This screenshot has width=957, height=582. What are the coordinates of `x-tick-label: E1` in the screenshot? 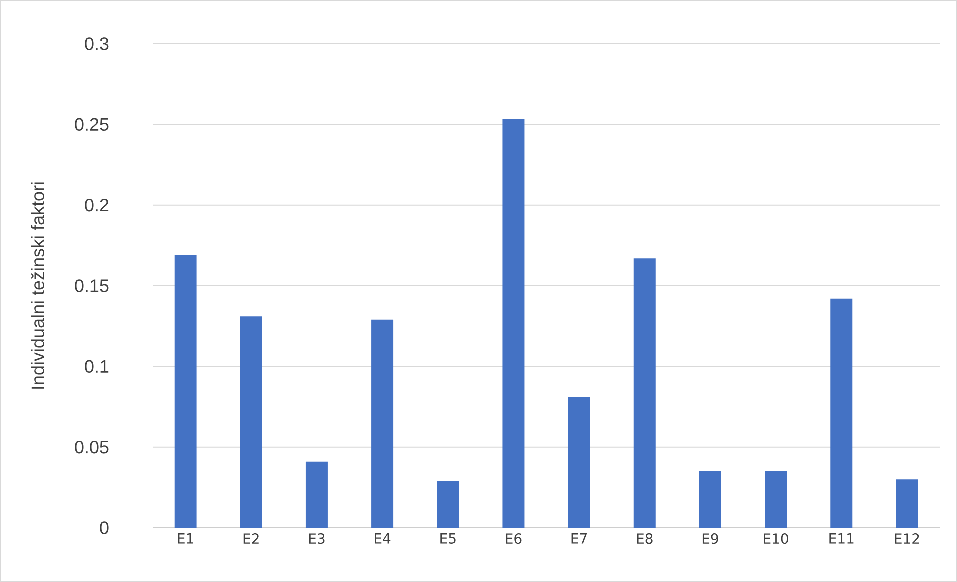 It's located at (186, 539).